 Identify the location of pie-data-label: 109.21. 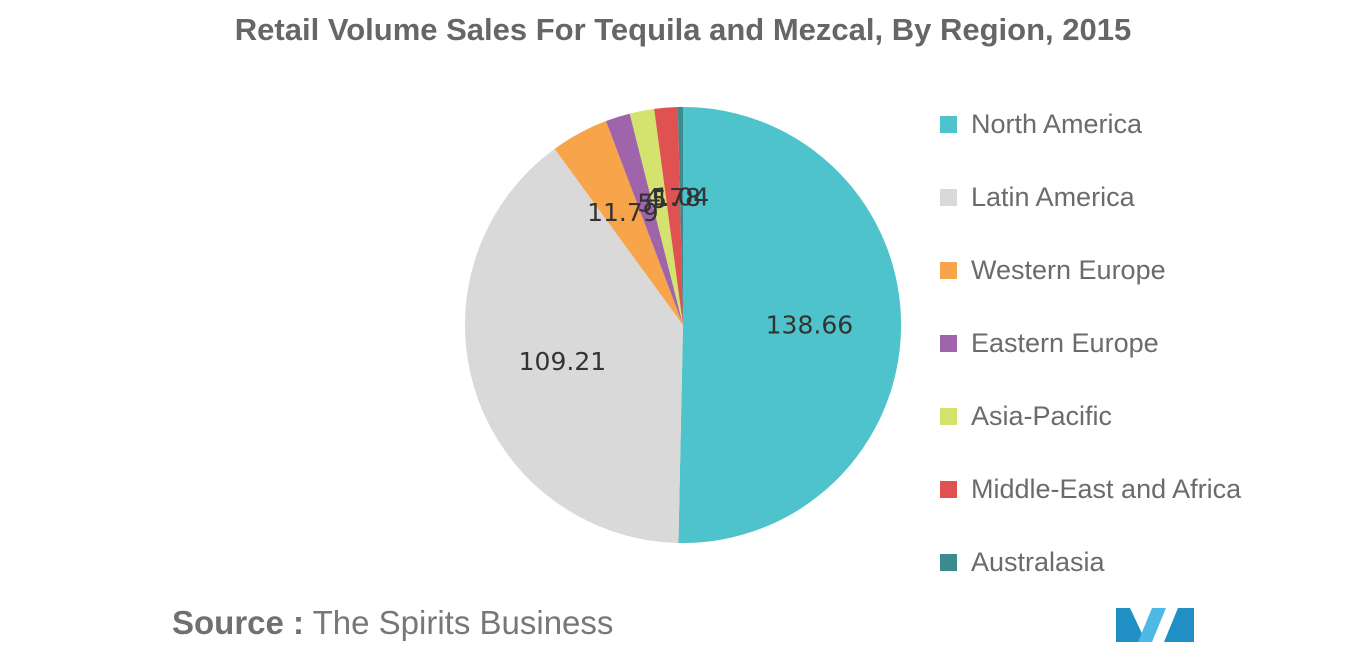
(562, 361).